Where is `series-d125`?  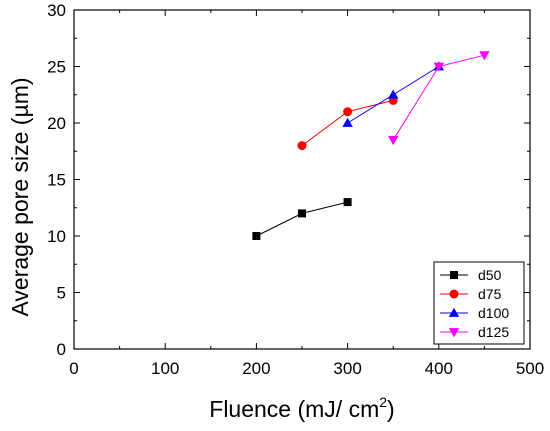
series-d125 is located at coordinates (439, 98).